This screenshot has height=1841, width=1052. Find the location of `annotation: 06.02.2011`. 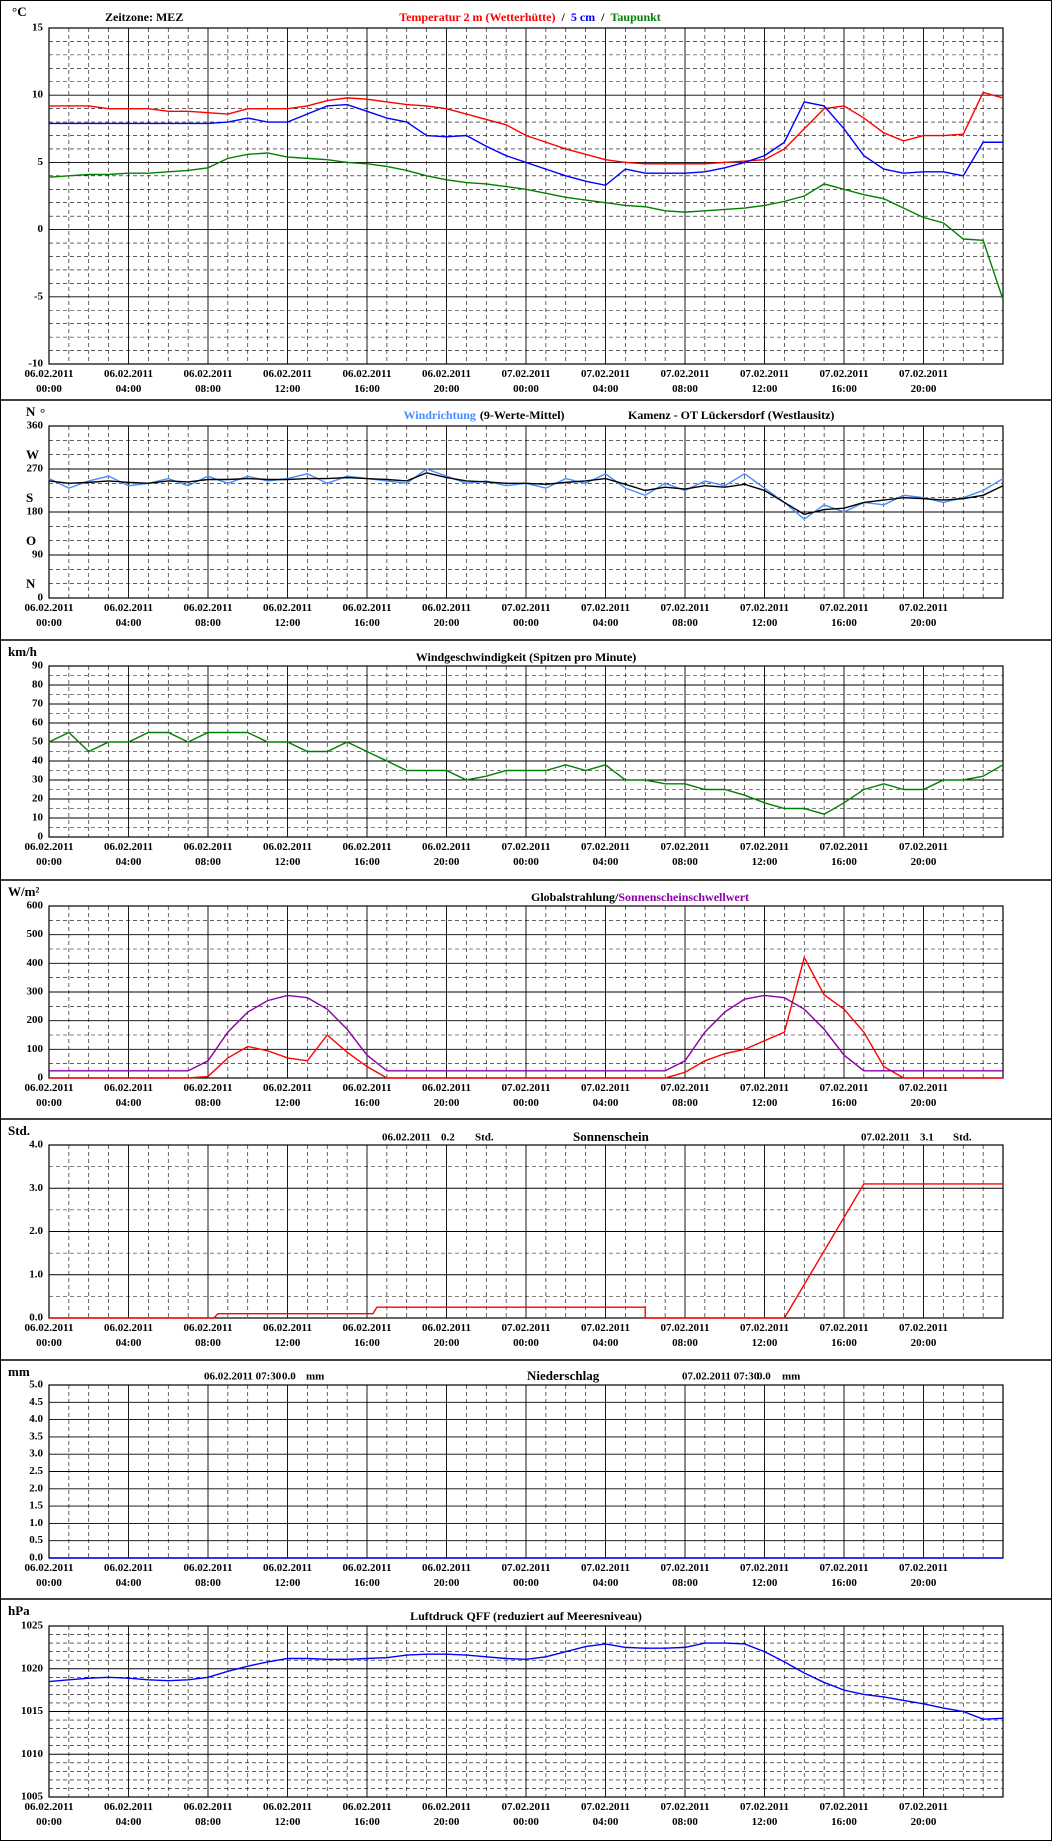

annotation: 06.02.2011 is located at coordinates (406, 1138).